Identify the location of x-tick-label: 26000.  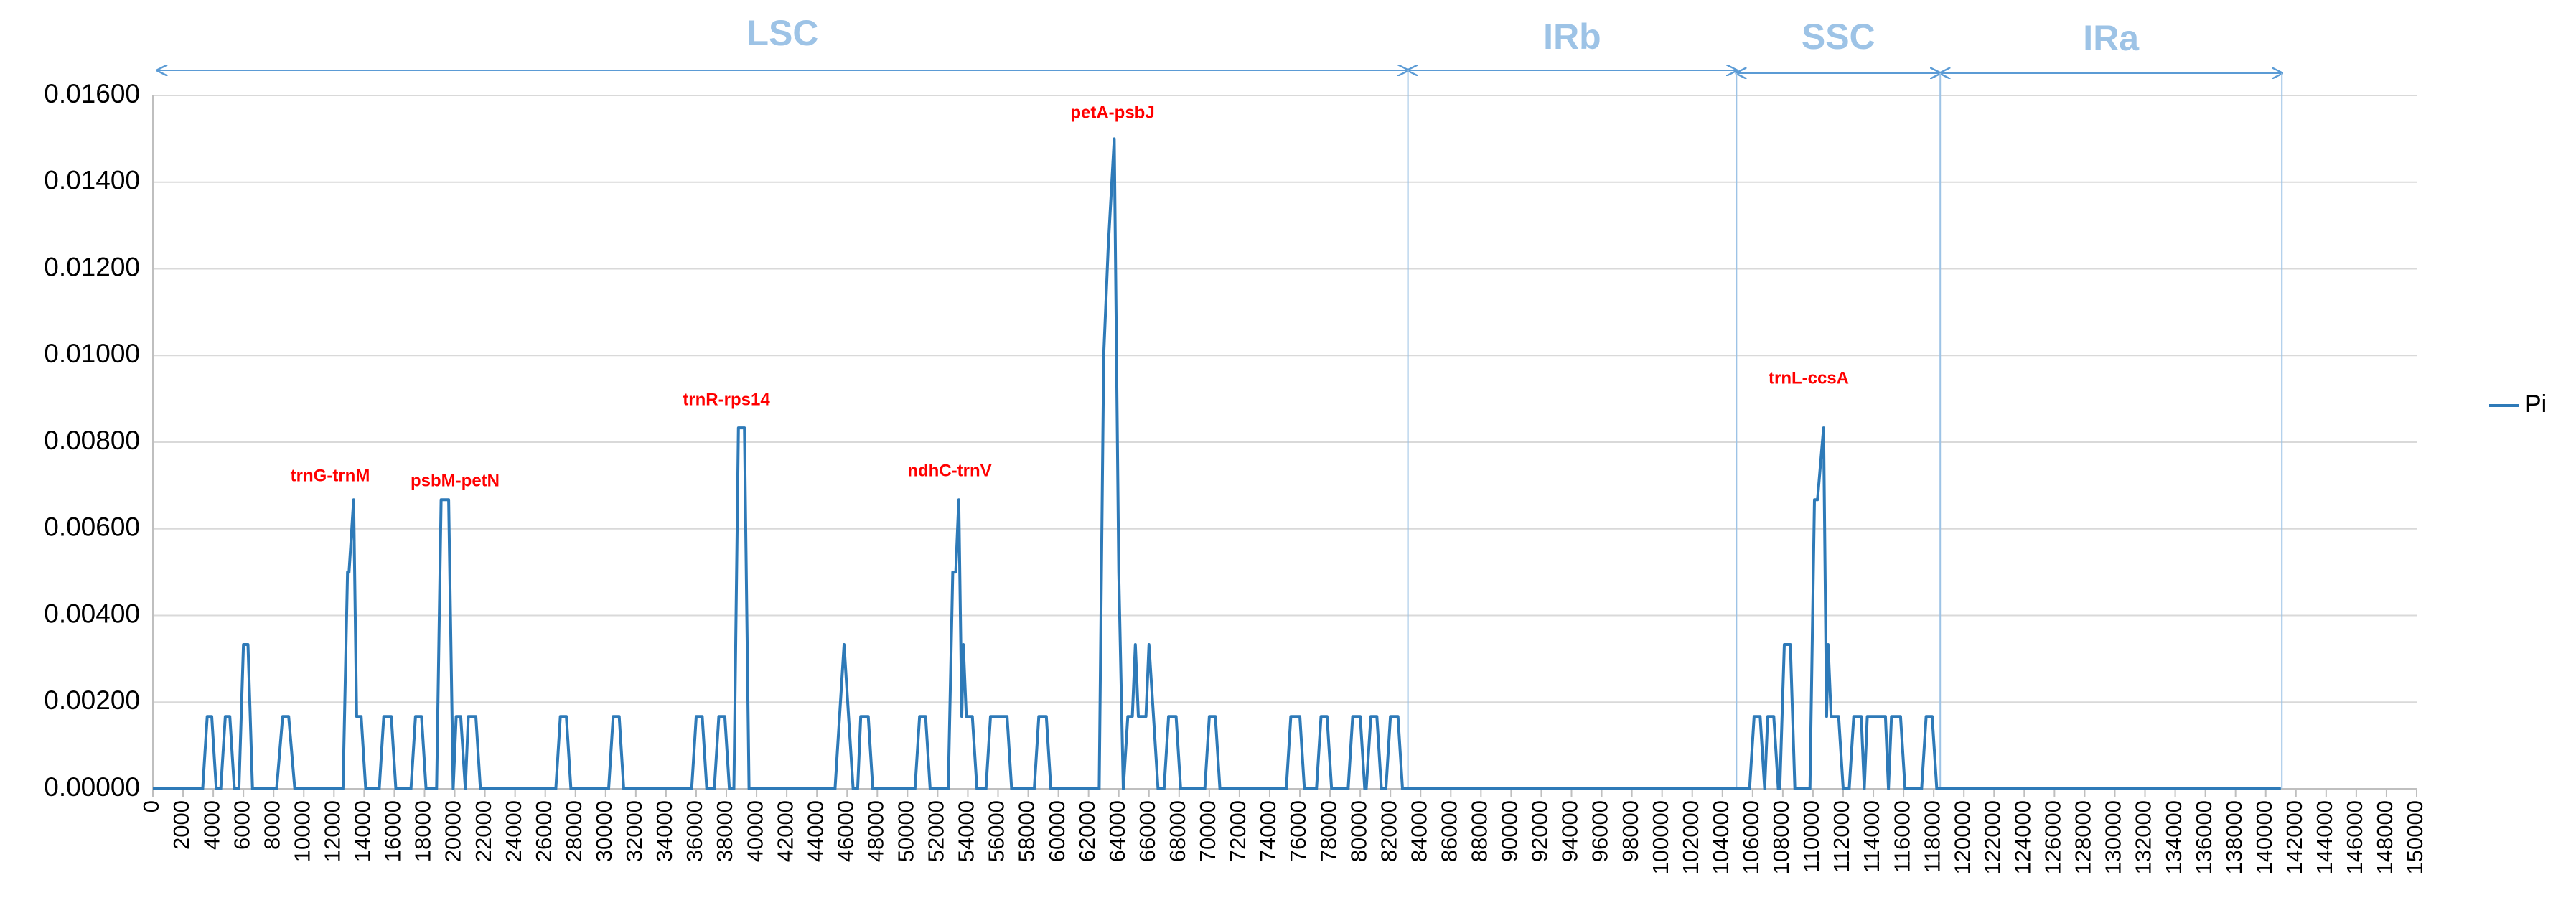
(544, 831).